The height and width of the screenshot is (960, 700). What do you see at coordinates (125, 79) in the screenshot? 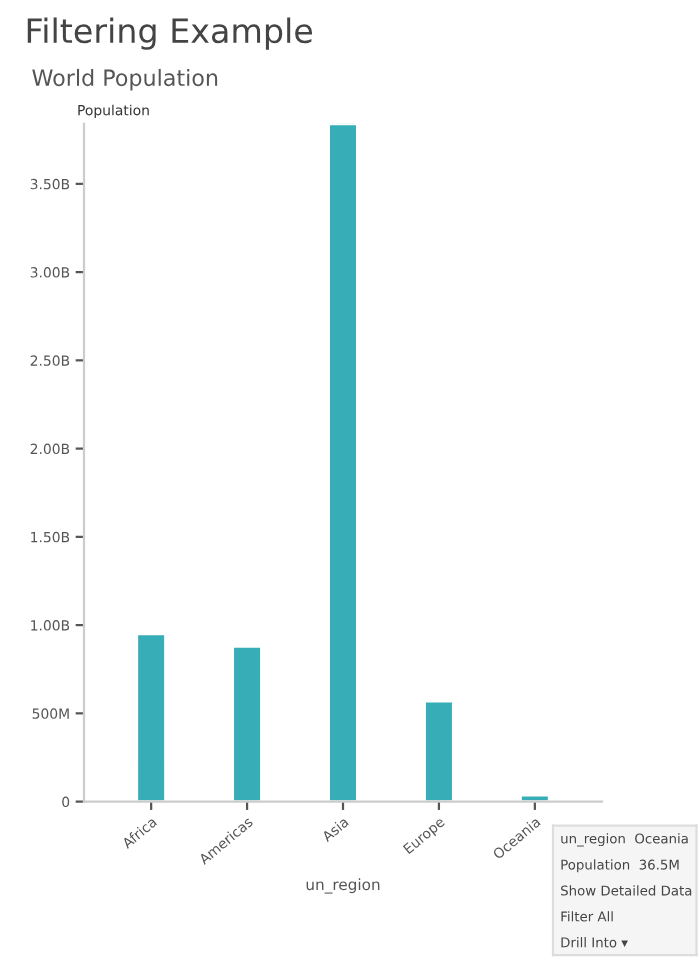
I see `chart-subtitle: World Population` at bounding box center [125, 79].